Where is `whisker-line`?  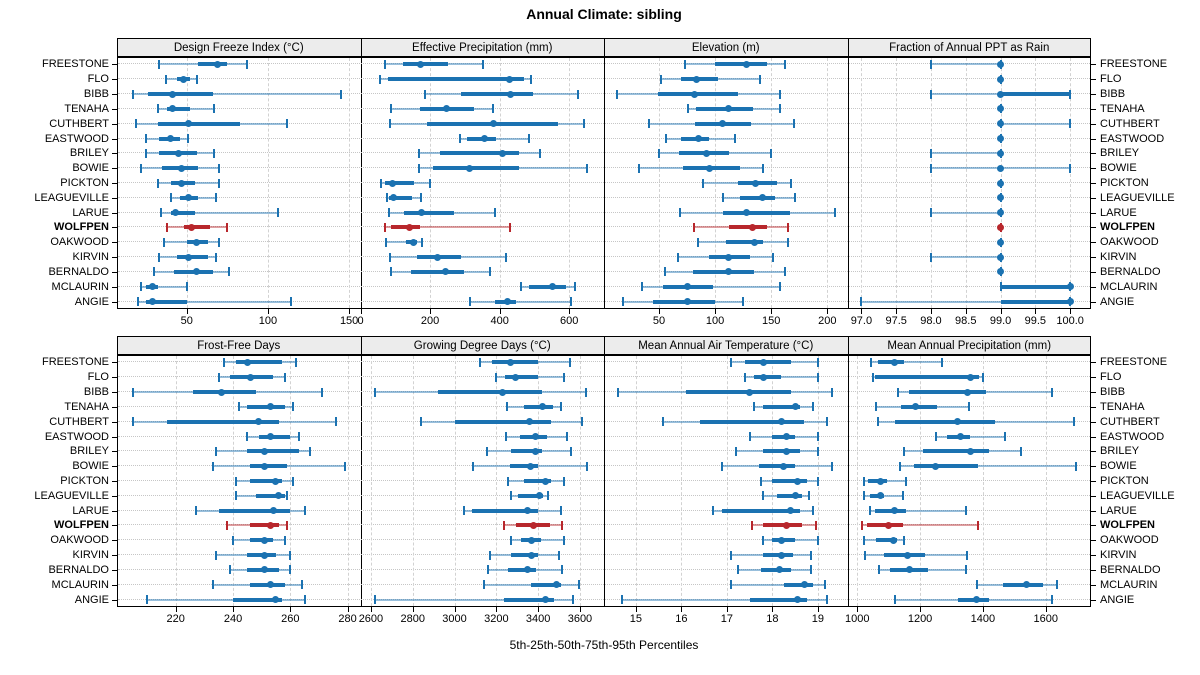
whisker-line is located at coordinates (164, 286).